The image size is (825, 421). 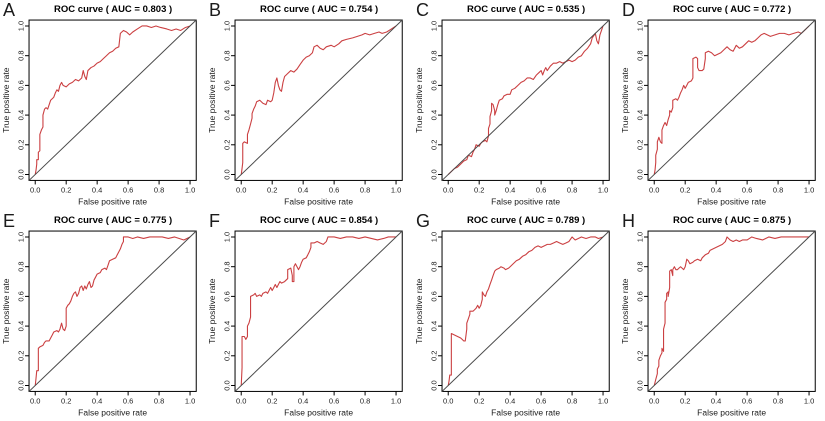 What do you see at coordinates (9, 10) in the screenshot?
I see `panel-letter: A` at bounding box center [9, 10].